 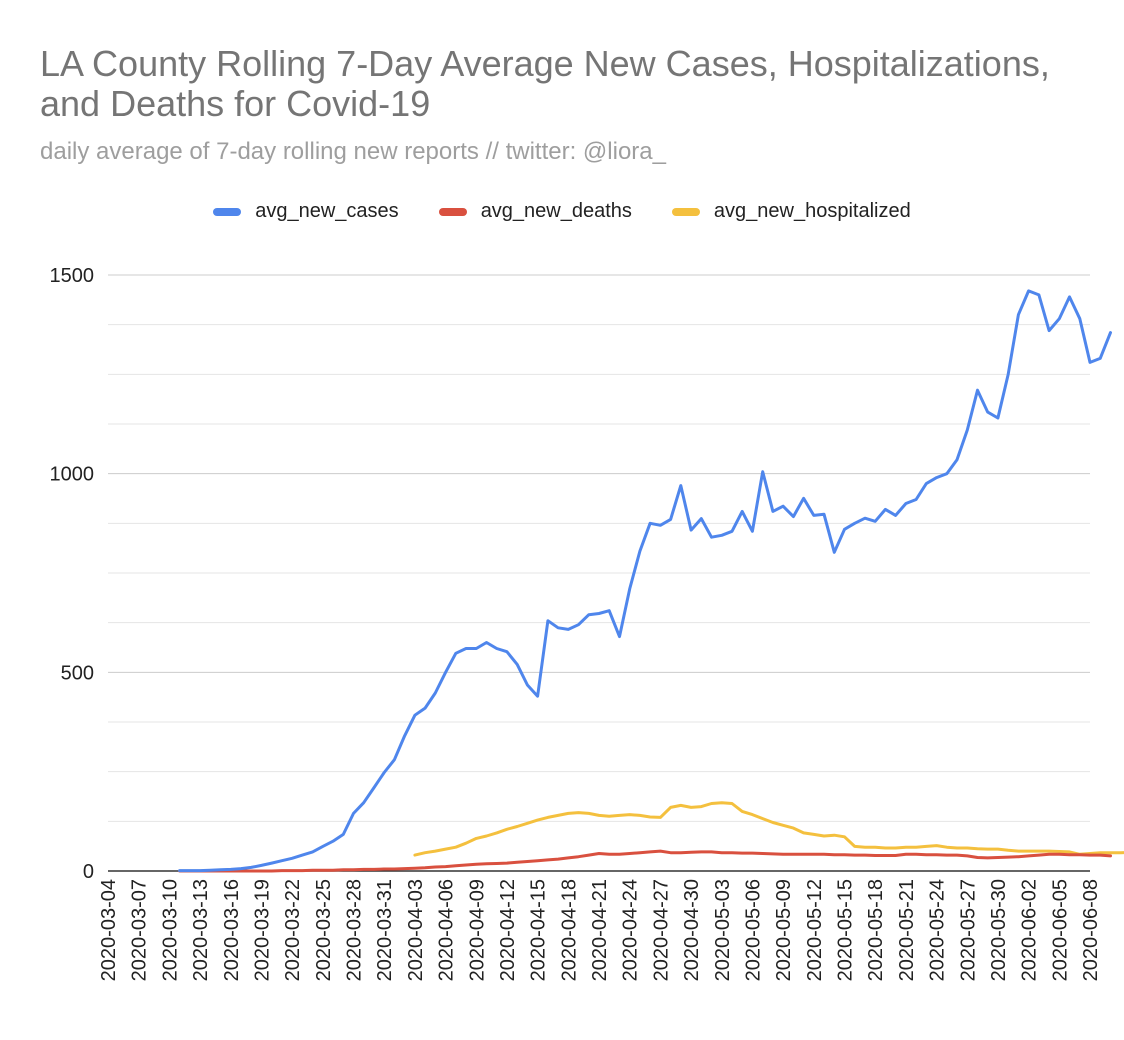 What do you see at coordinates (447, 930) in the screenshot?
I see `x-tick-label: 2020-04-06` at bounding box center [447, 930].